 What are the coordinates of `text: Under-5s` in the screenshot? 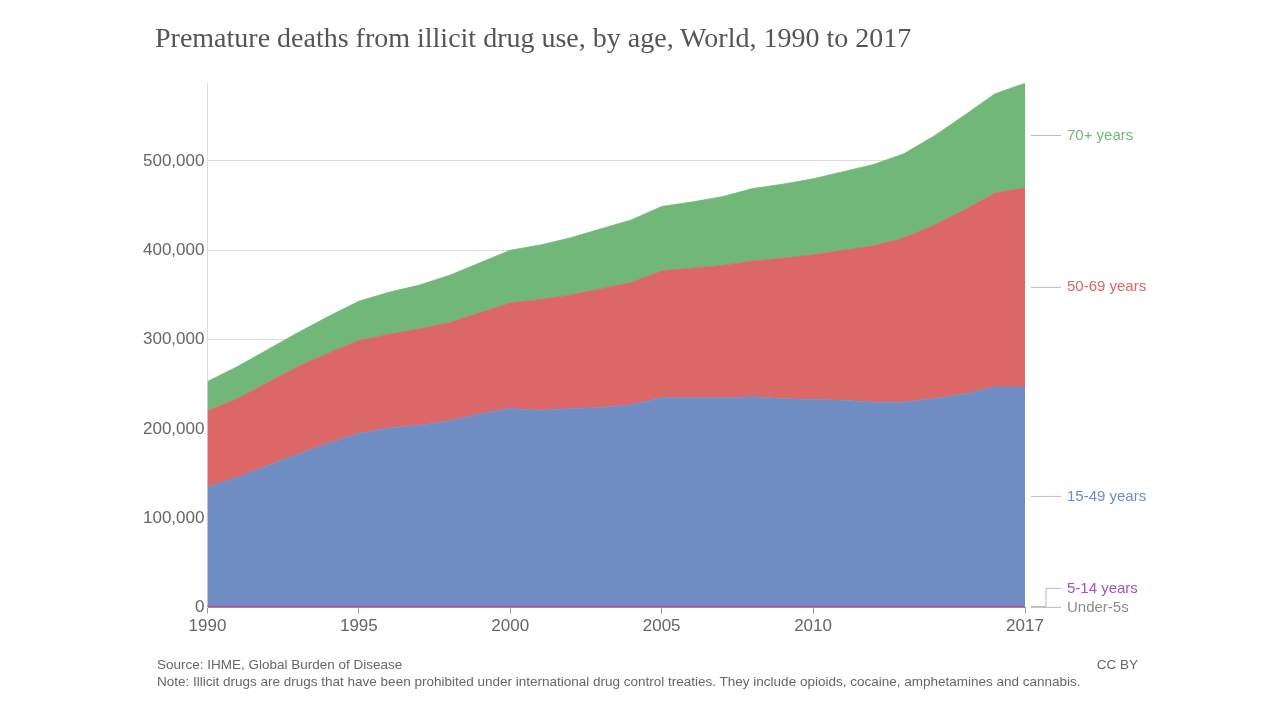 It's located at (1098, 606).